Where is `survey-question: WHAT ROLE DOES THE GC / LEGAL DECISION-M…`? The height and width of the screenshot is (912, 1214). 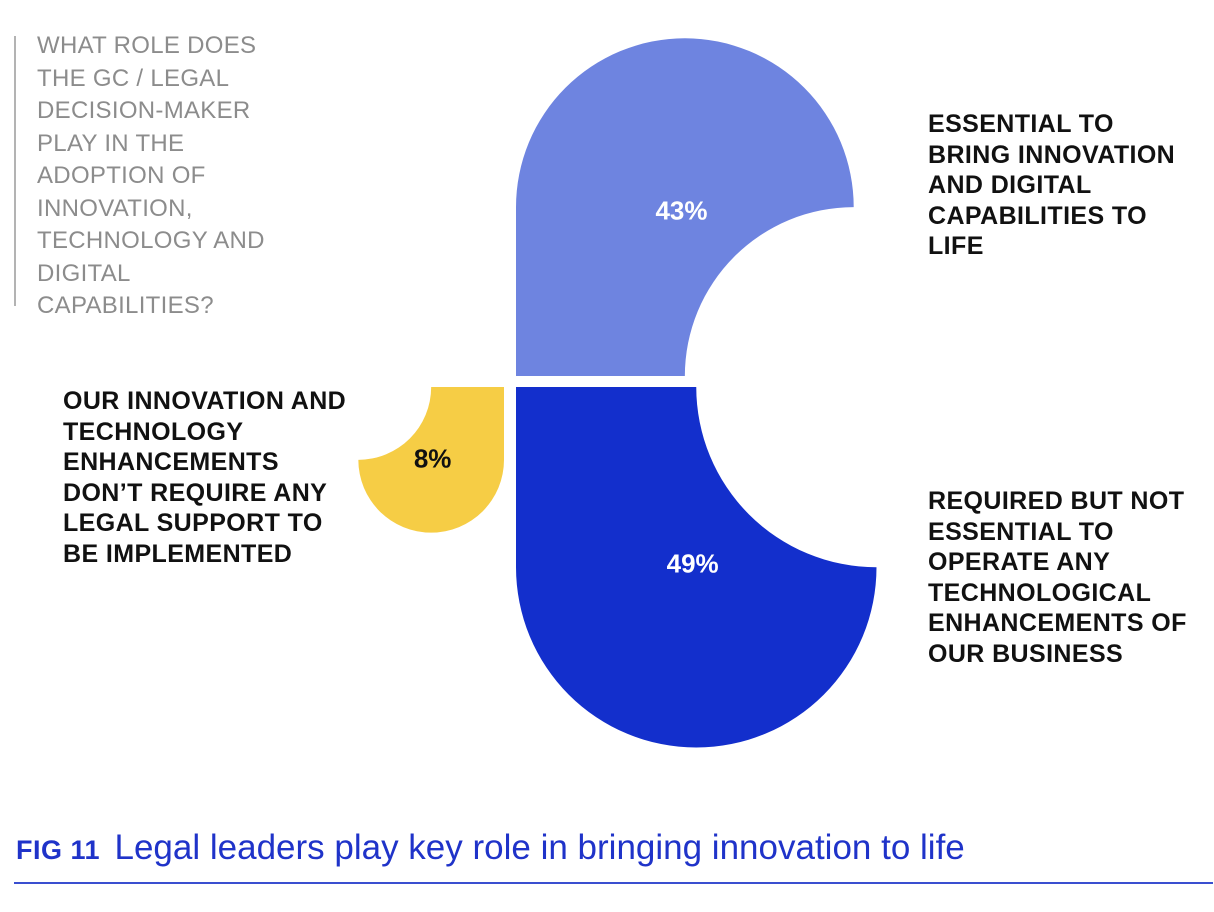 survey-question: WHAT ROLE DOES THE GC / LEGAL DECISION-M… is located at coordinates (151, 175).